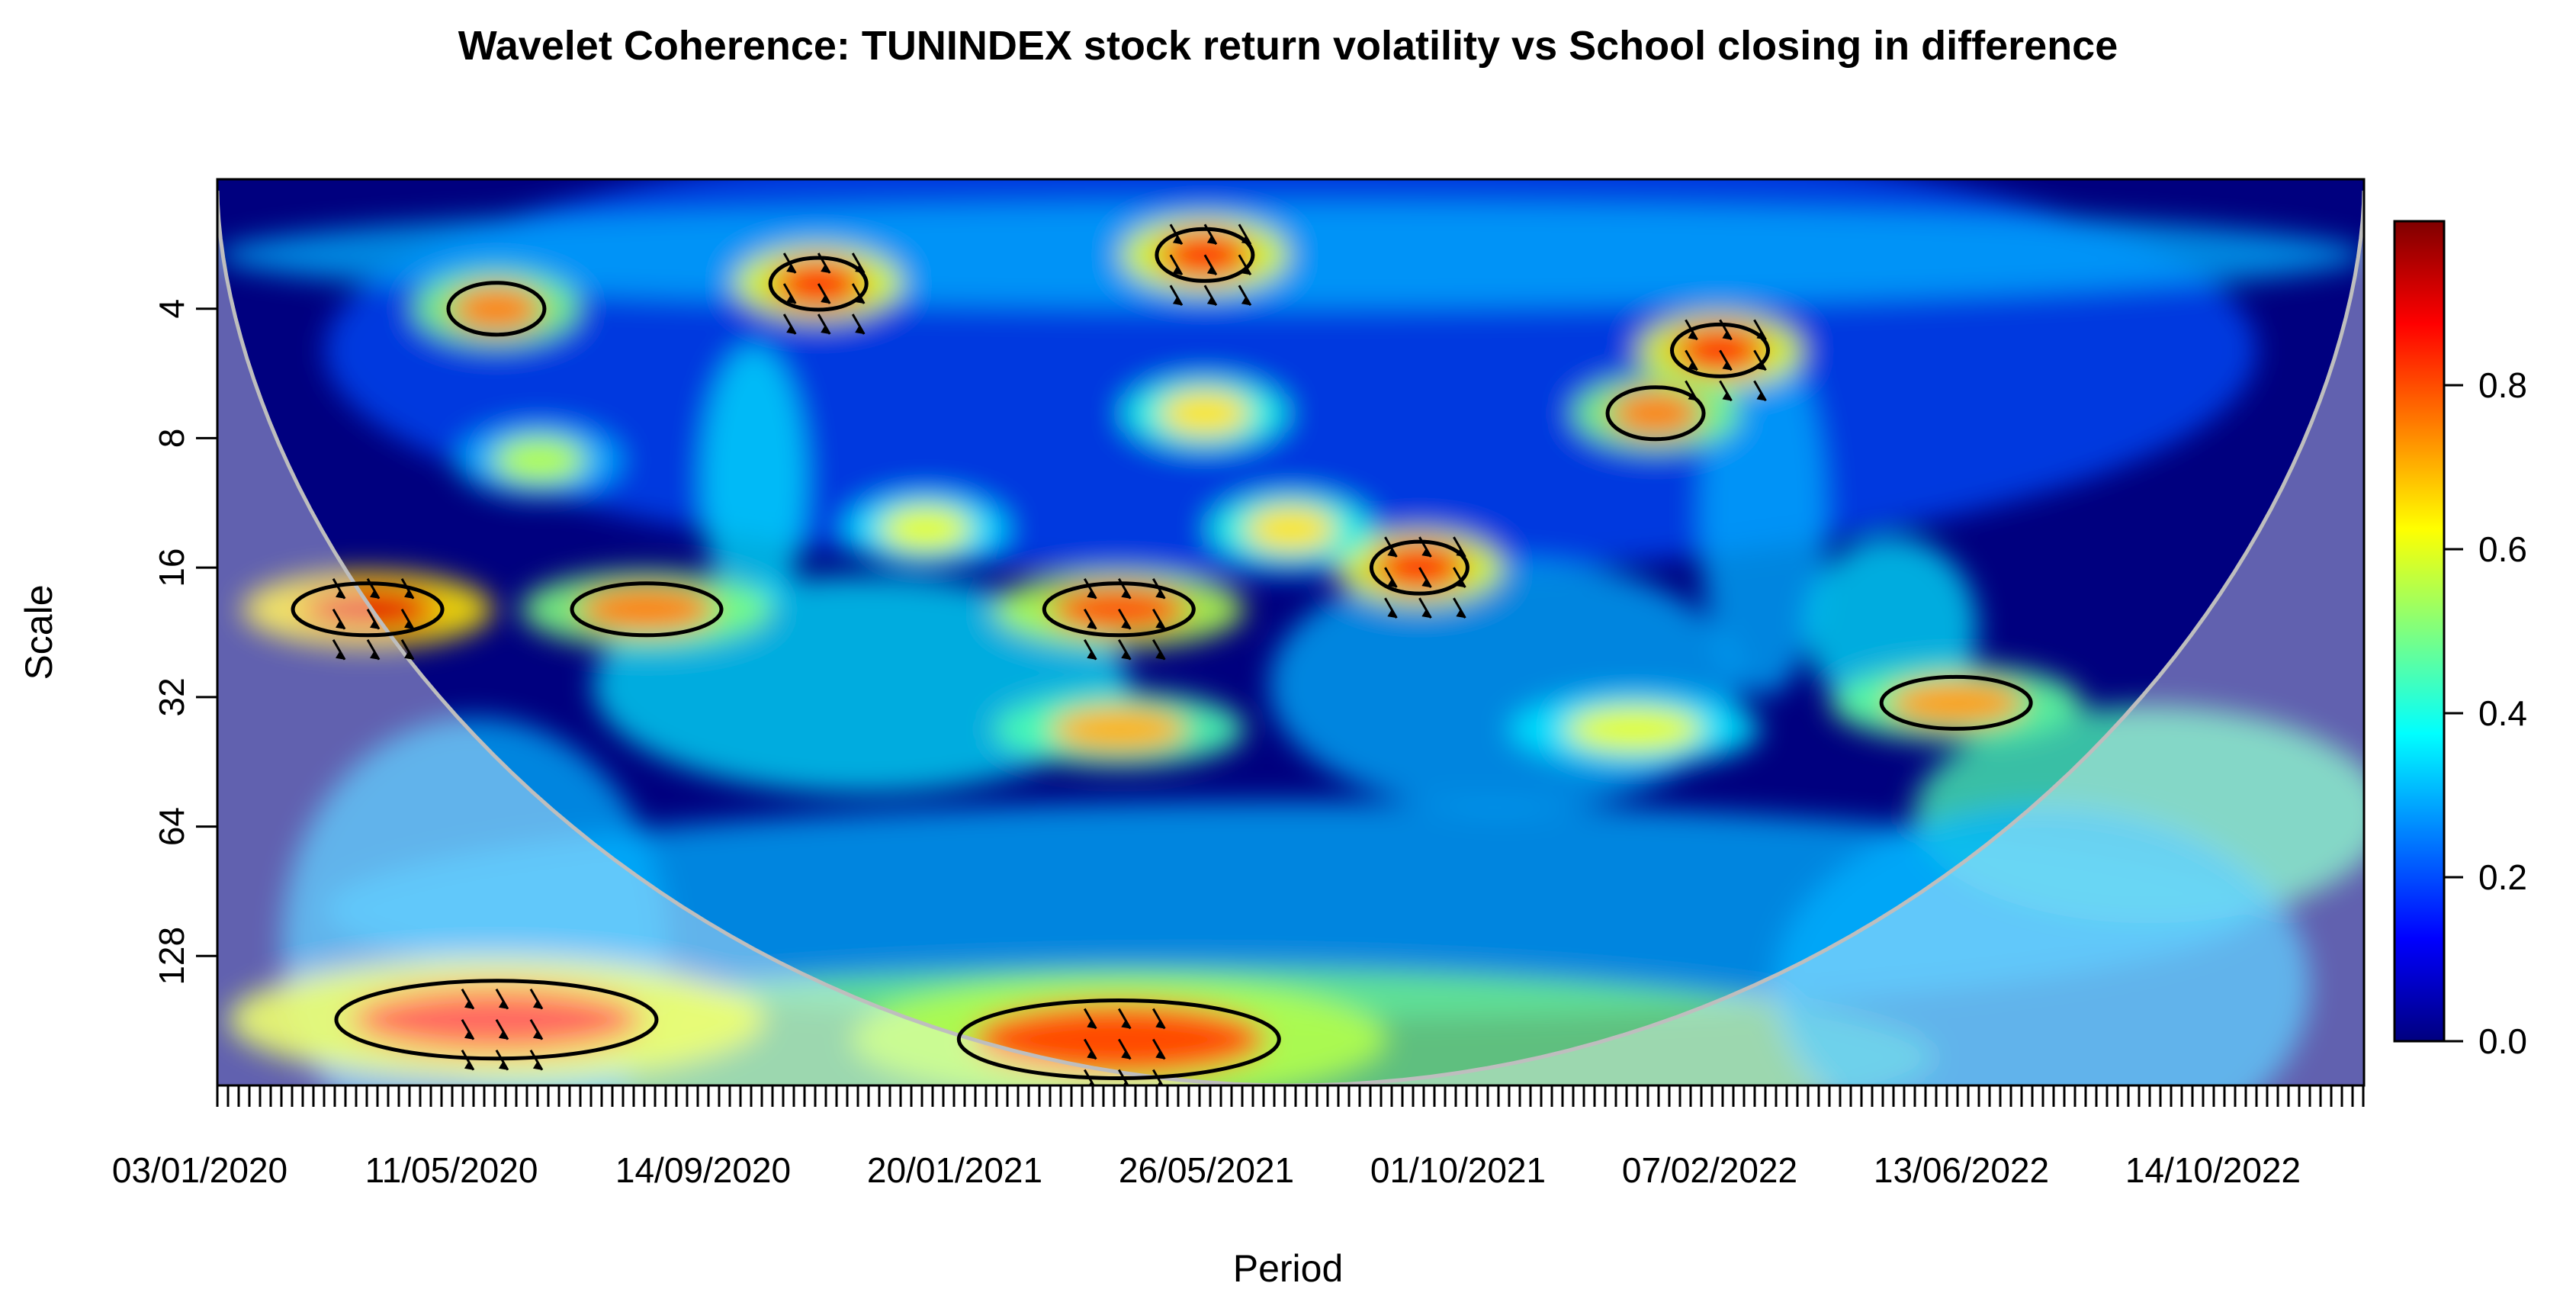 The image size is (2576, 1312). I want to click on colorbar-tick-label: 0.0, so click(2502, 1041).